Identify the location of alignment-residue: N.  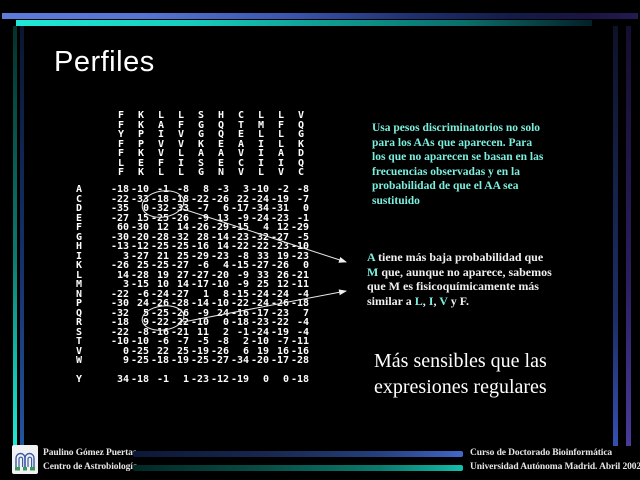
(220, 172).